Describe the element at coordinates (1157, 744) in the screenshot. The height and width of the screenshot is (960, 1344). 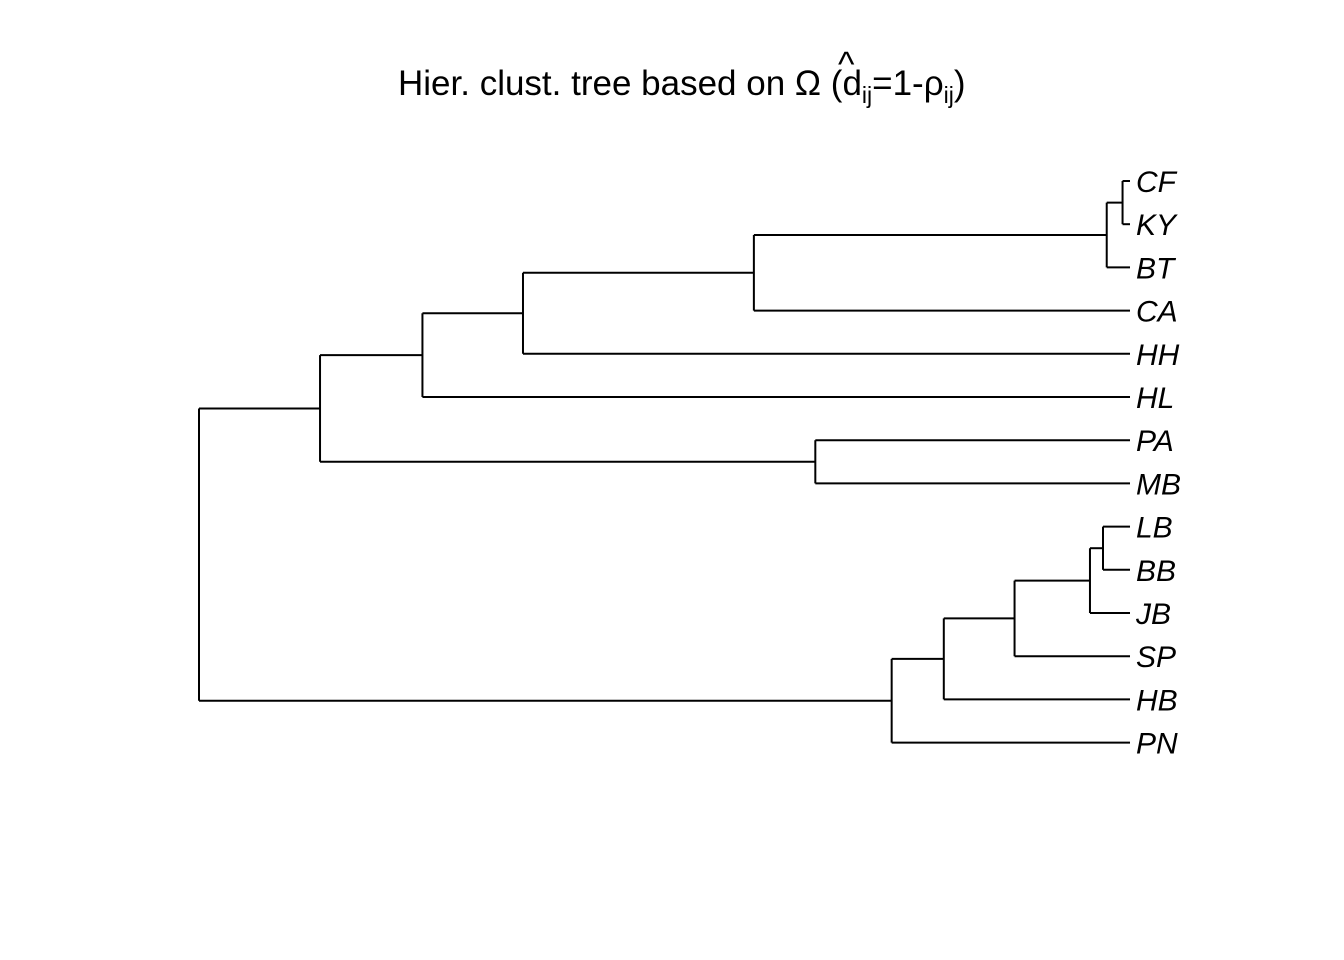
I see `leaf-label-pn: PN` at that location.